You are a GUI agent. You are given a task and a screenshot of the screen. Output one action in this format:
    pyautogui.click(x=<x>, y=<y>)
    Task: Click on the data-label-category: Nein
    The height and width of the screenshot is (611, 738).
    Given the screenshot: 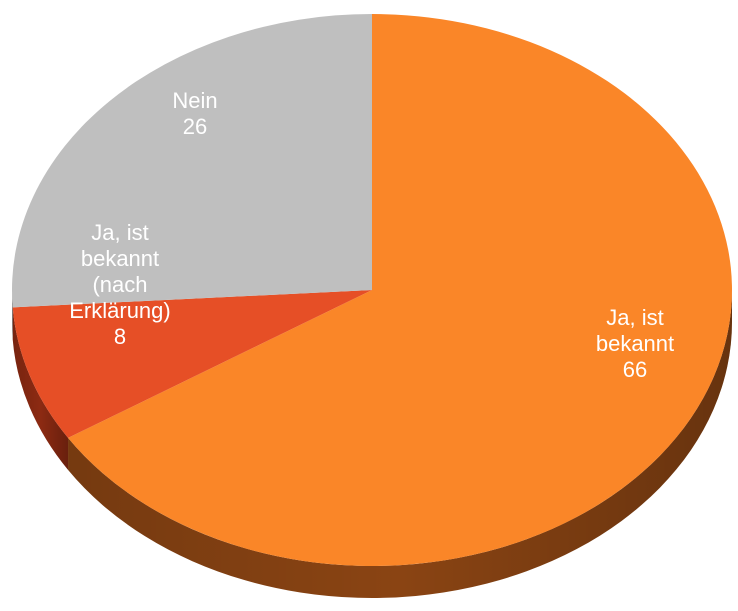 What is the action you would take?
    pyautogui.click(x=195, y=100)
    